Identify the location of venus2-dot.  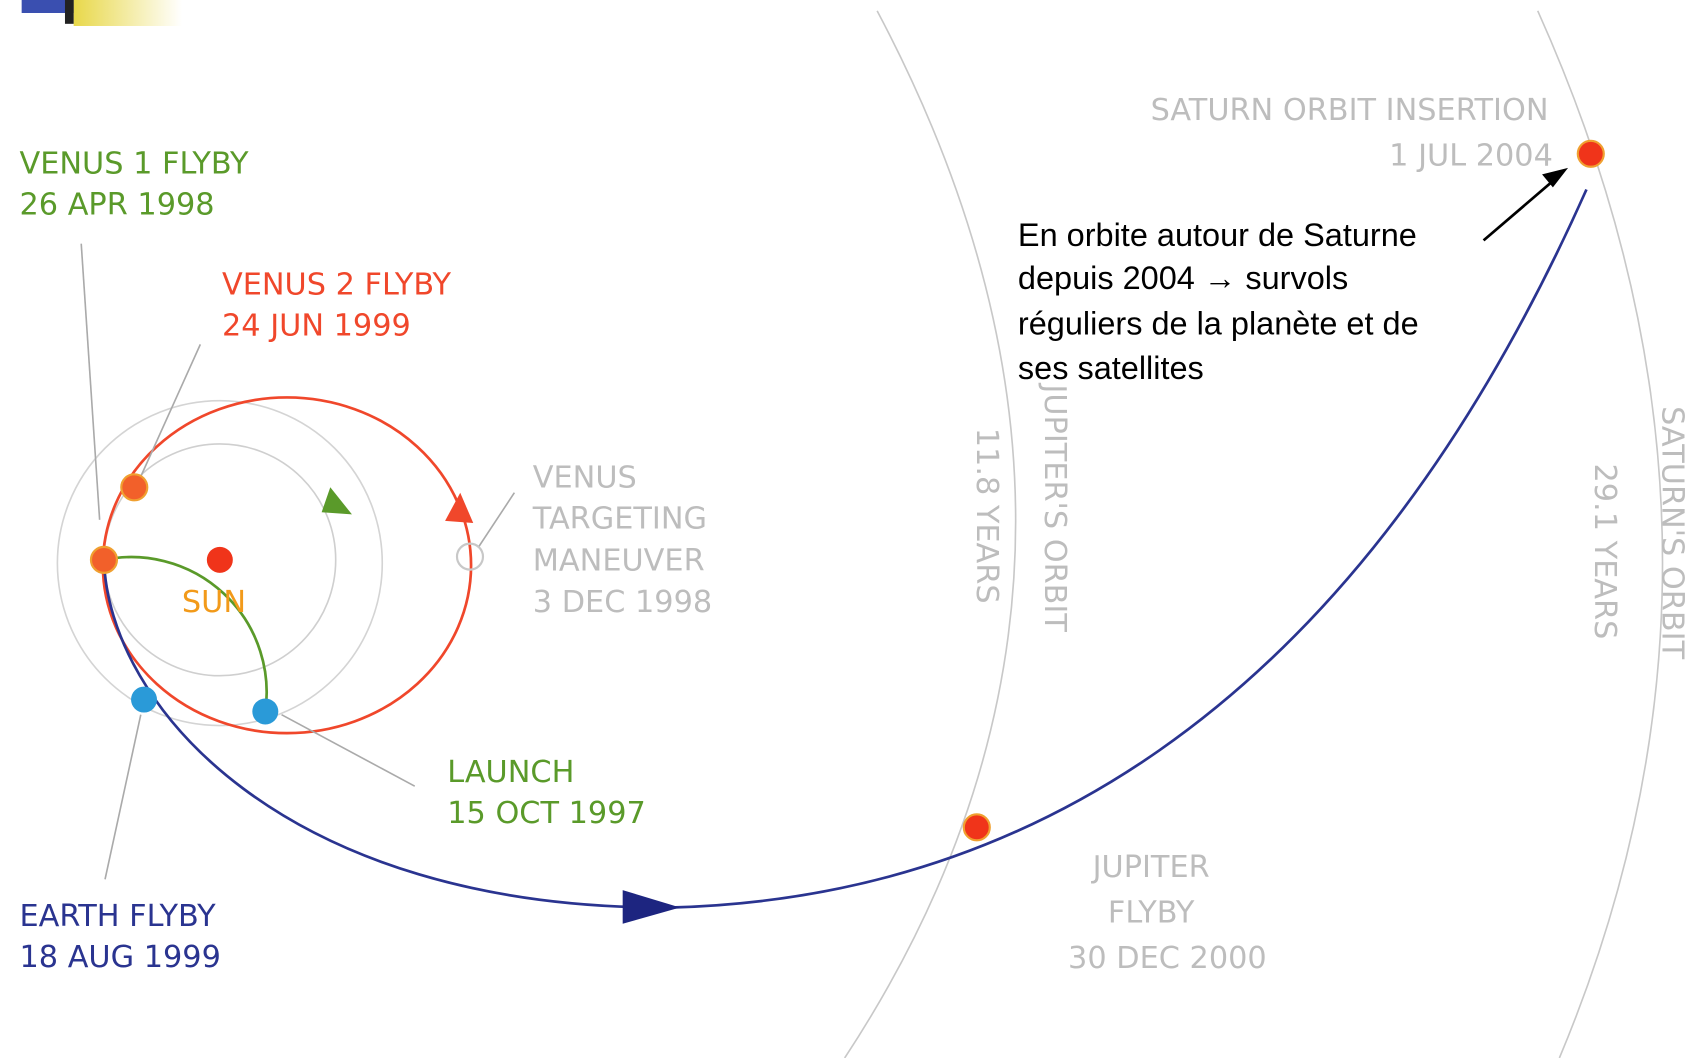
(134, 487).